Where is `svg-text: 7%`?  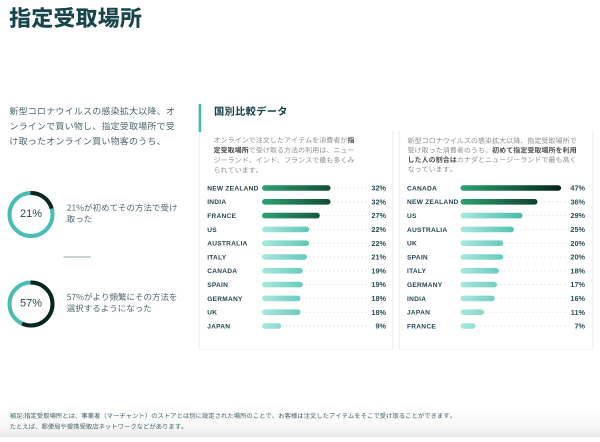 svg-text: 7% is located at coordinates (579, 326).